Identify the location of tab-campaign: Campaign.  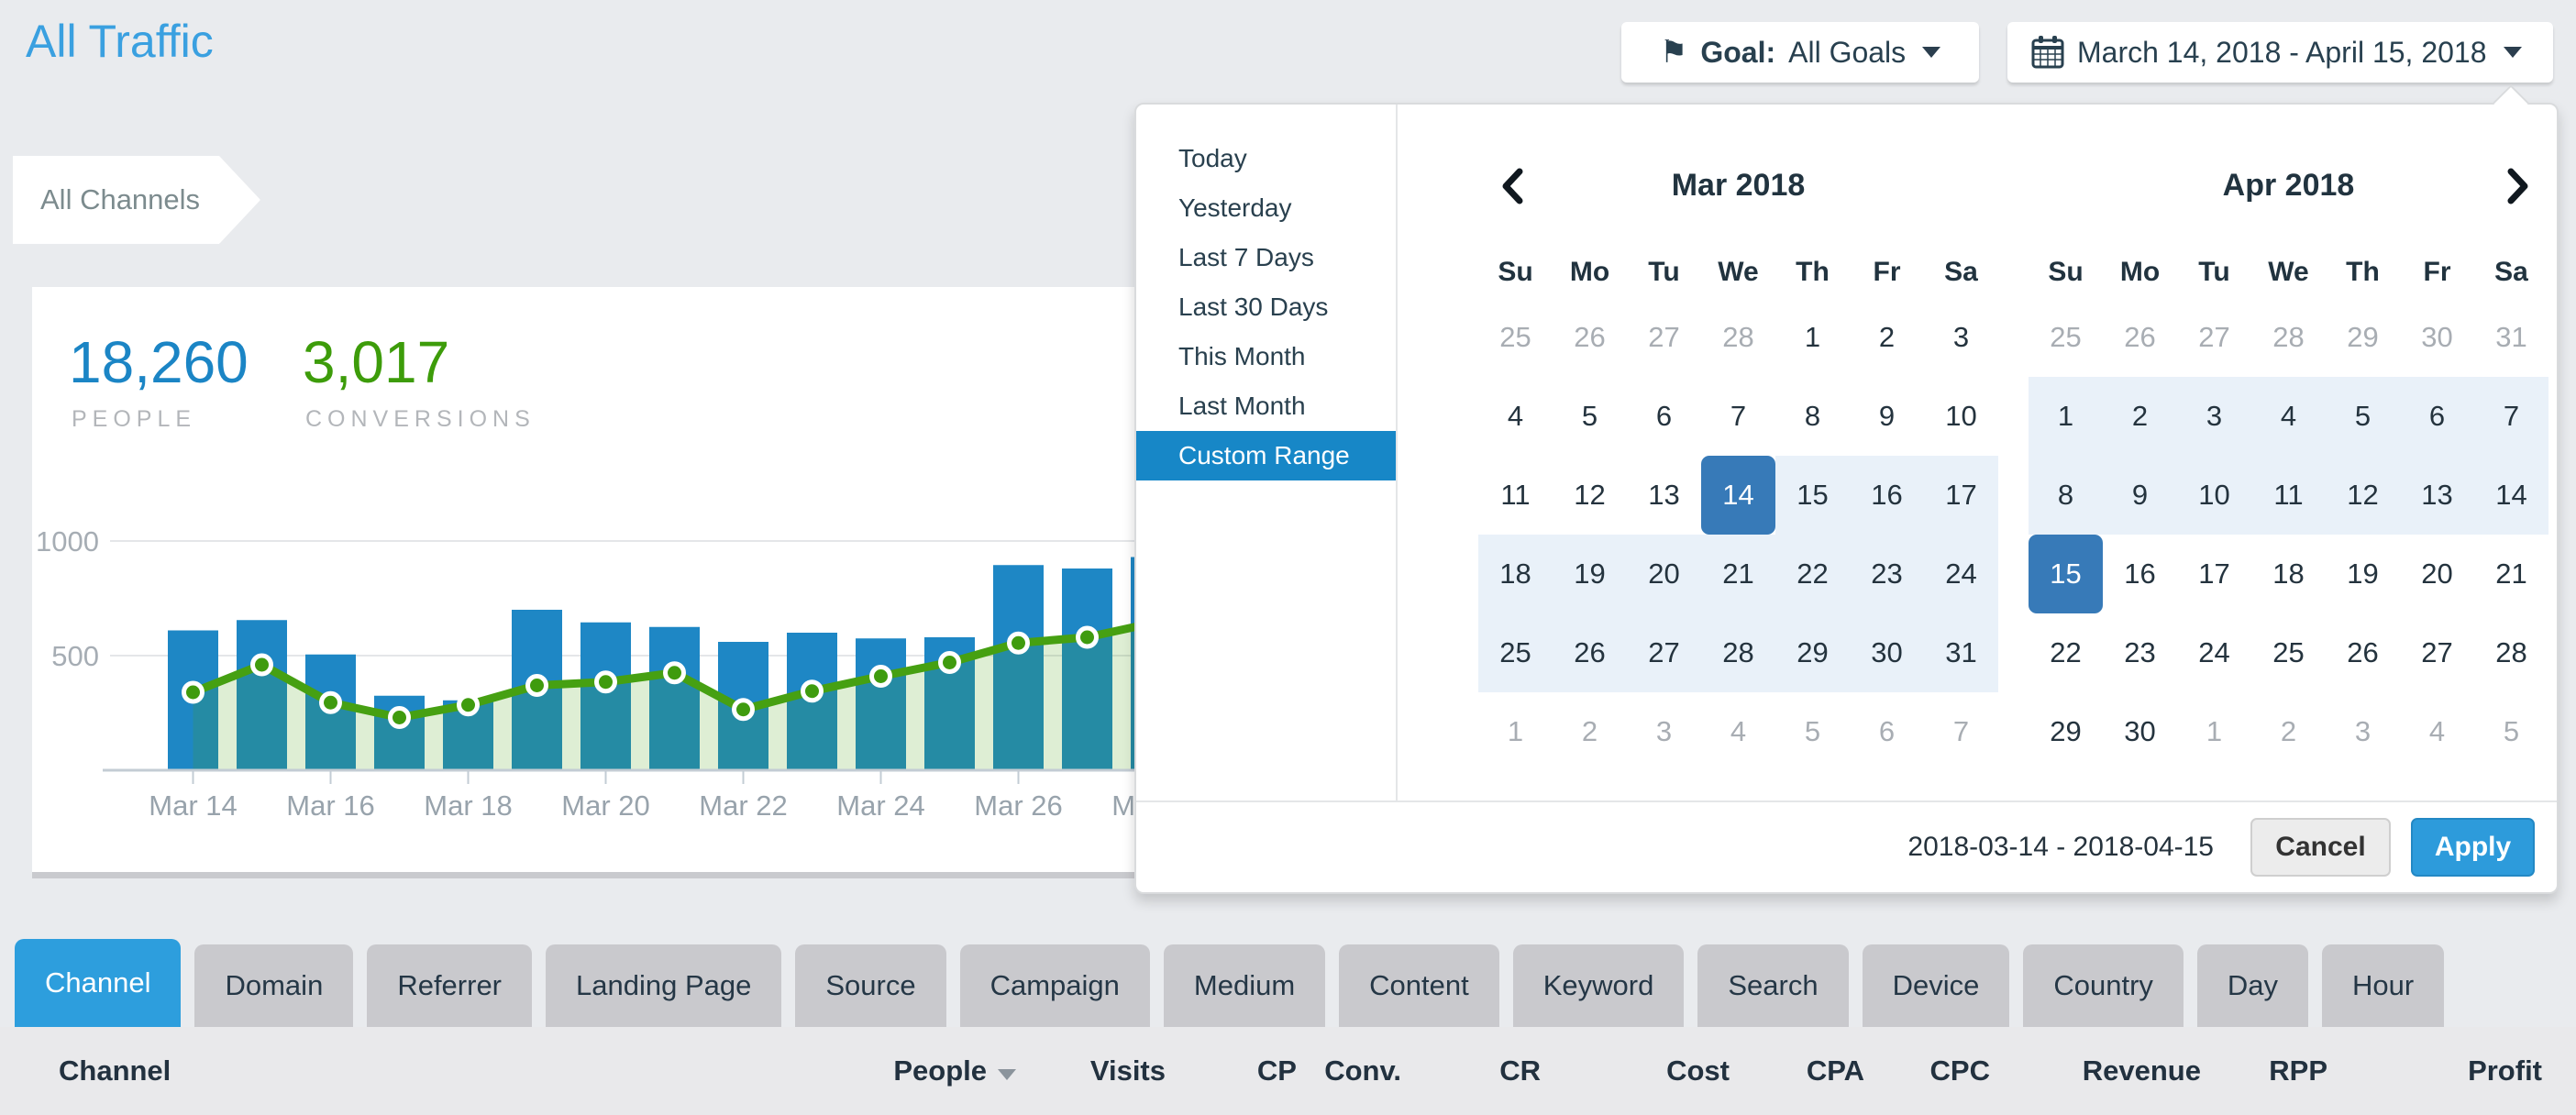
(1054, 985).